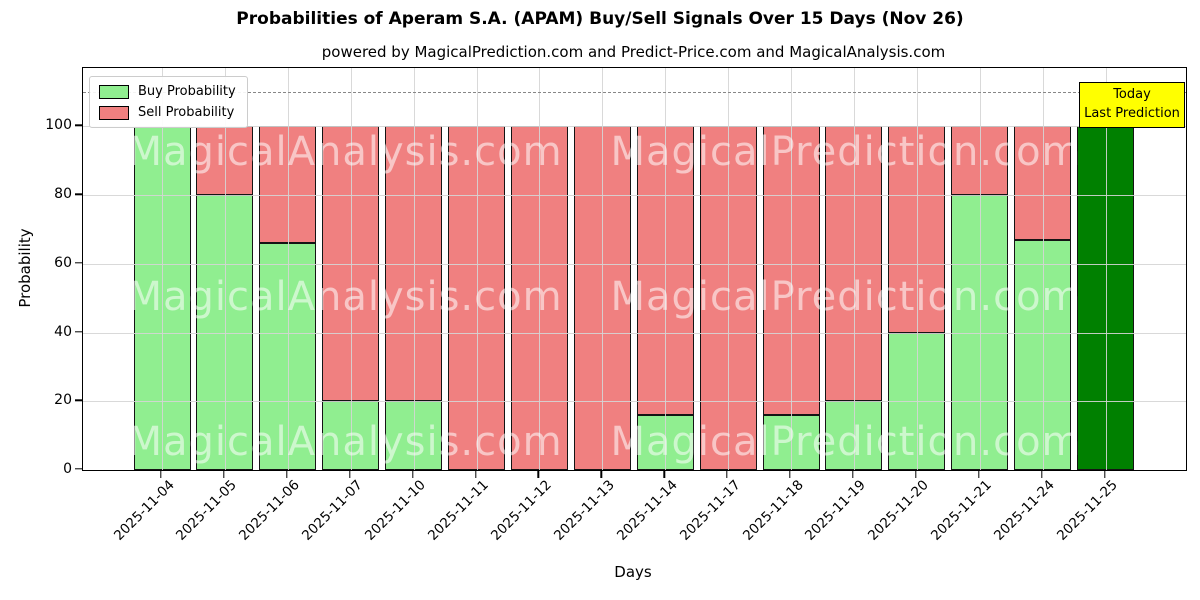 This screenshot has height=600, width=1200. I want to click on x-tick-label: 2025-11-07, so click(333, 510).